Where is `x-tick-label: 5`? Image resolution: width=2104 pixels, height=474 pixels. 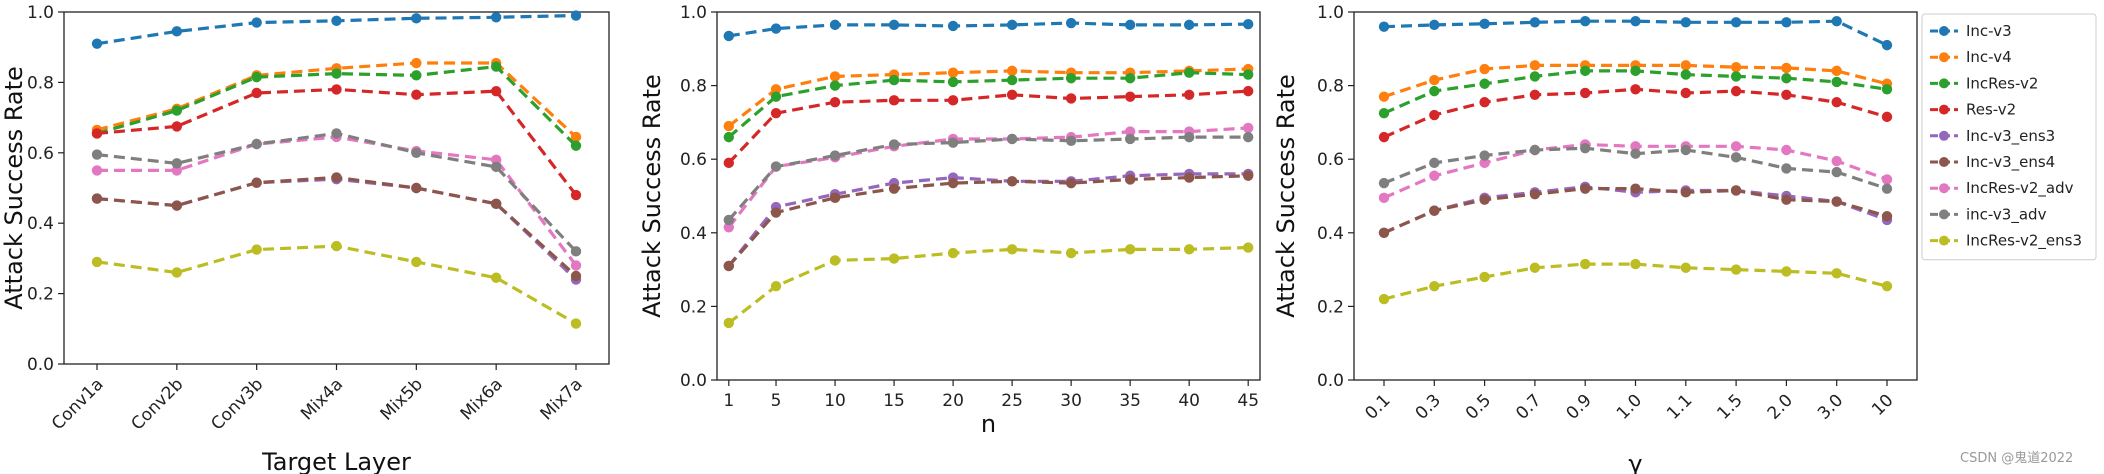
x-tick-label: 5 is located at coordinates (776, 401).